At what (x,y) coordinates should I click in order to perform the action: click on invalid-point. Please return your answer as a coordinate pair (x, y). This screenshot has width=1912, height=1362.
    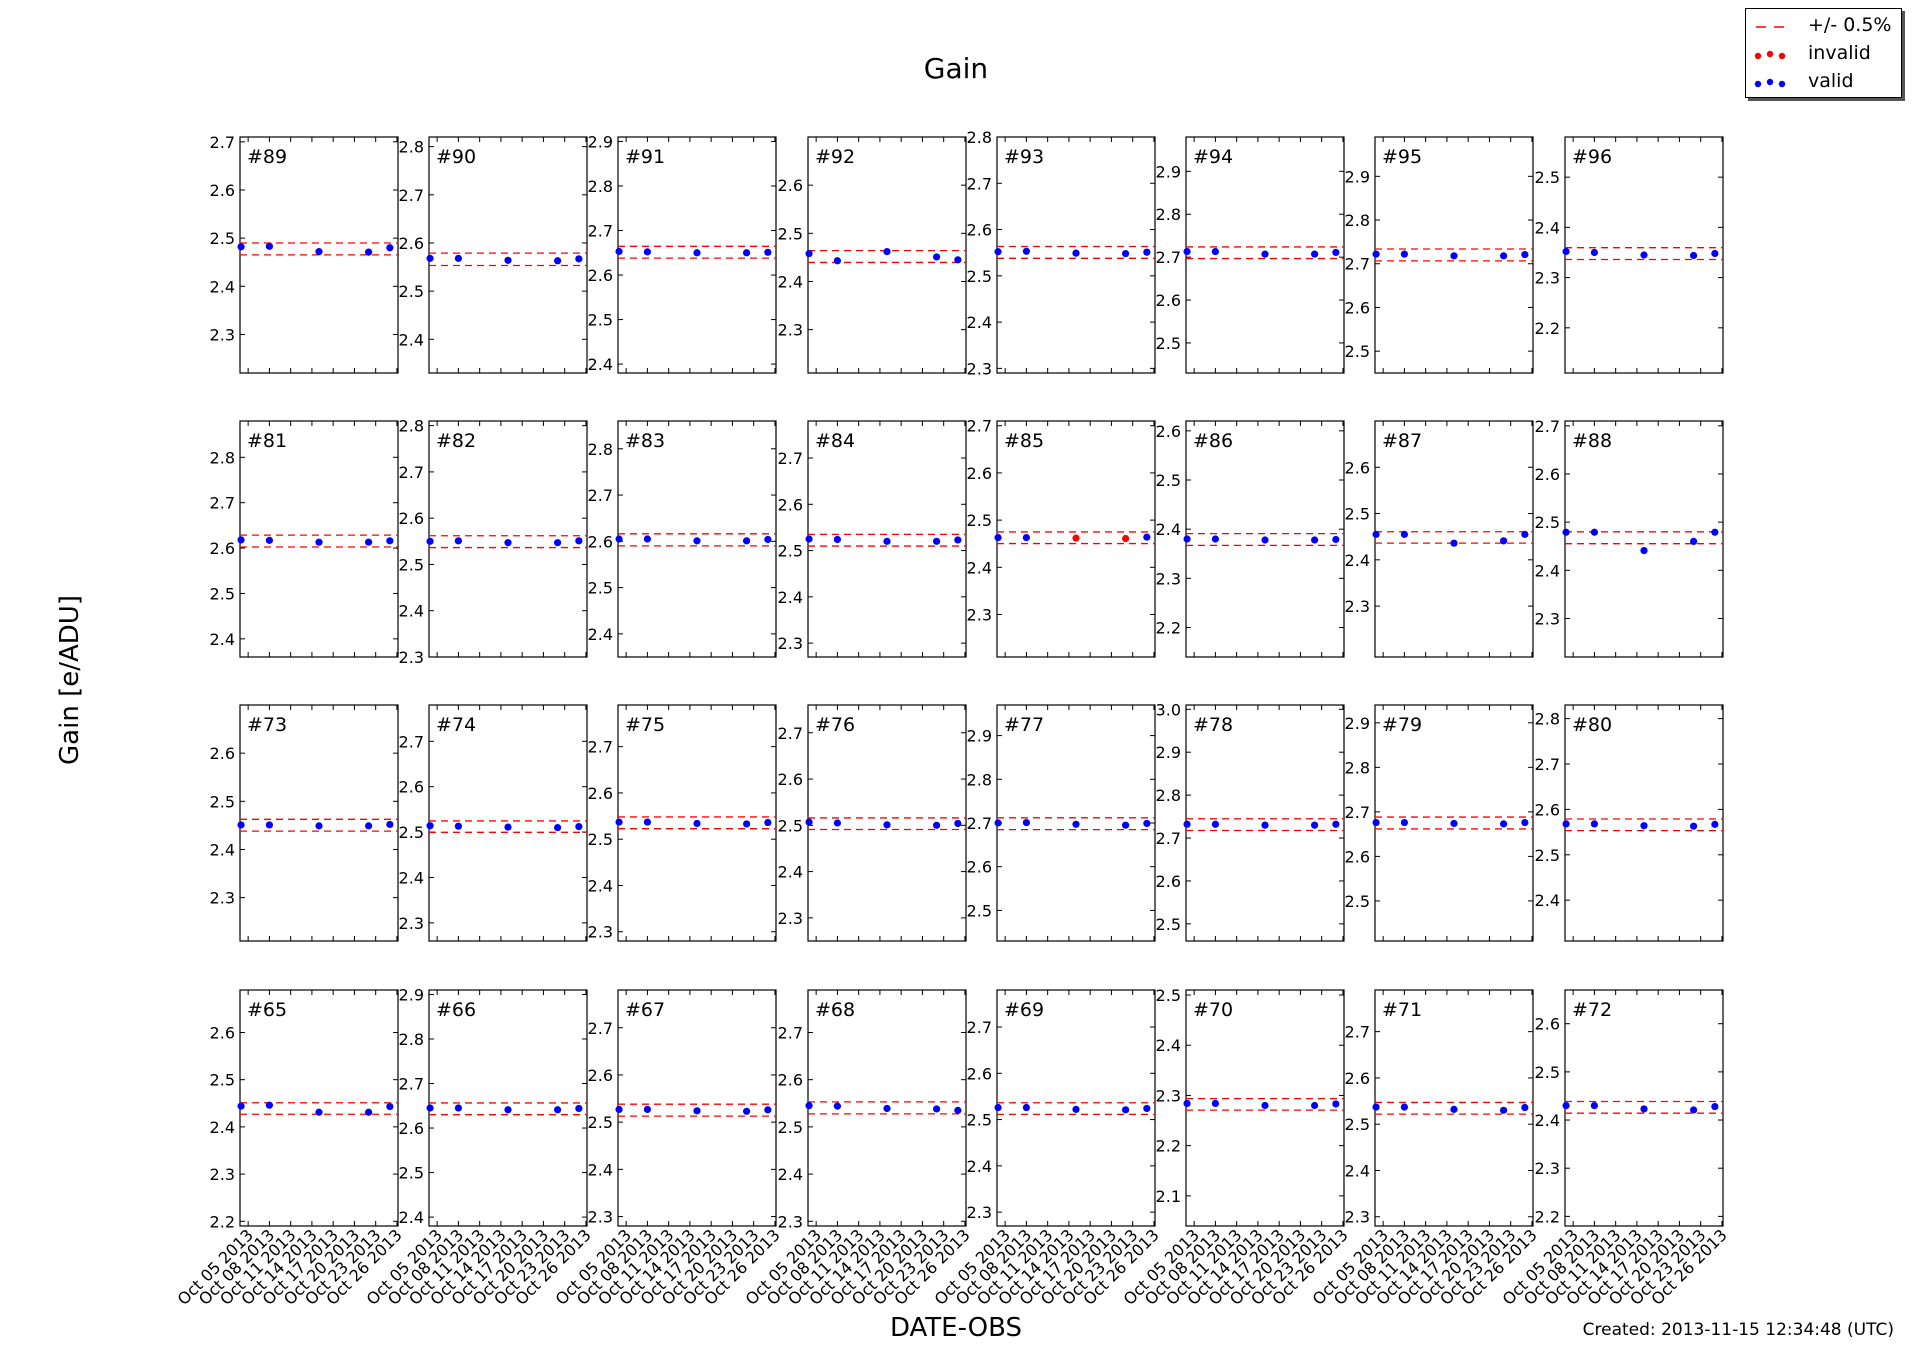
    Looking at the image, I should click on (1125, 538).